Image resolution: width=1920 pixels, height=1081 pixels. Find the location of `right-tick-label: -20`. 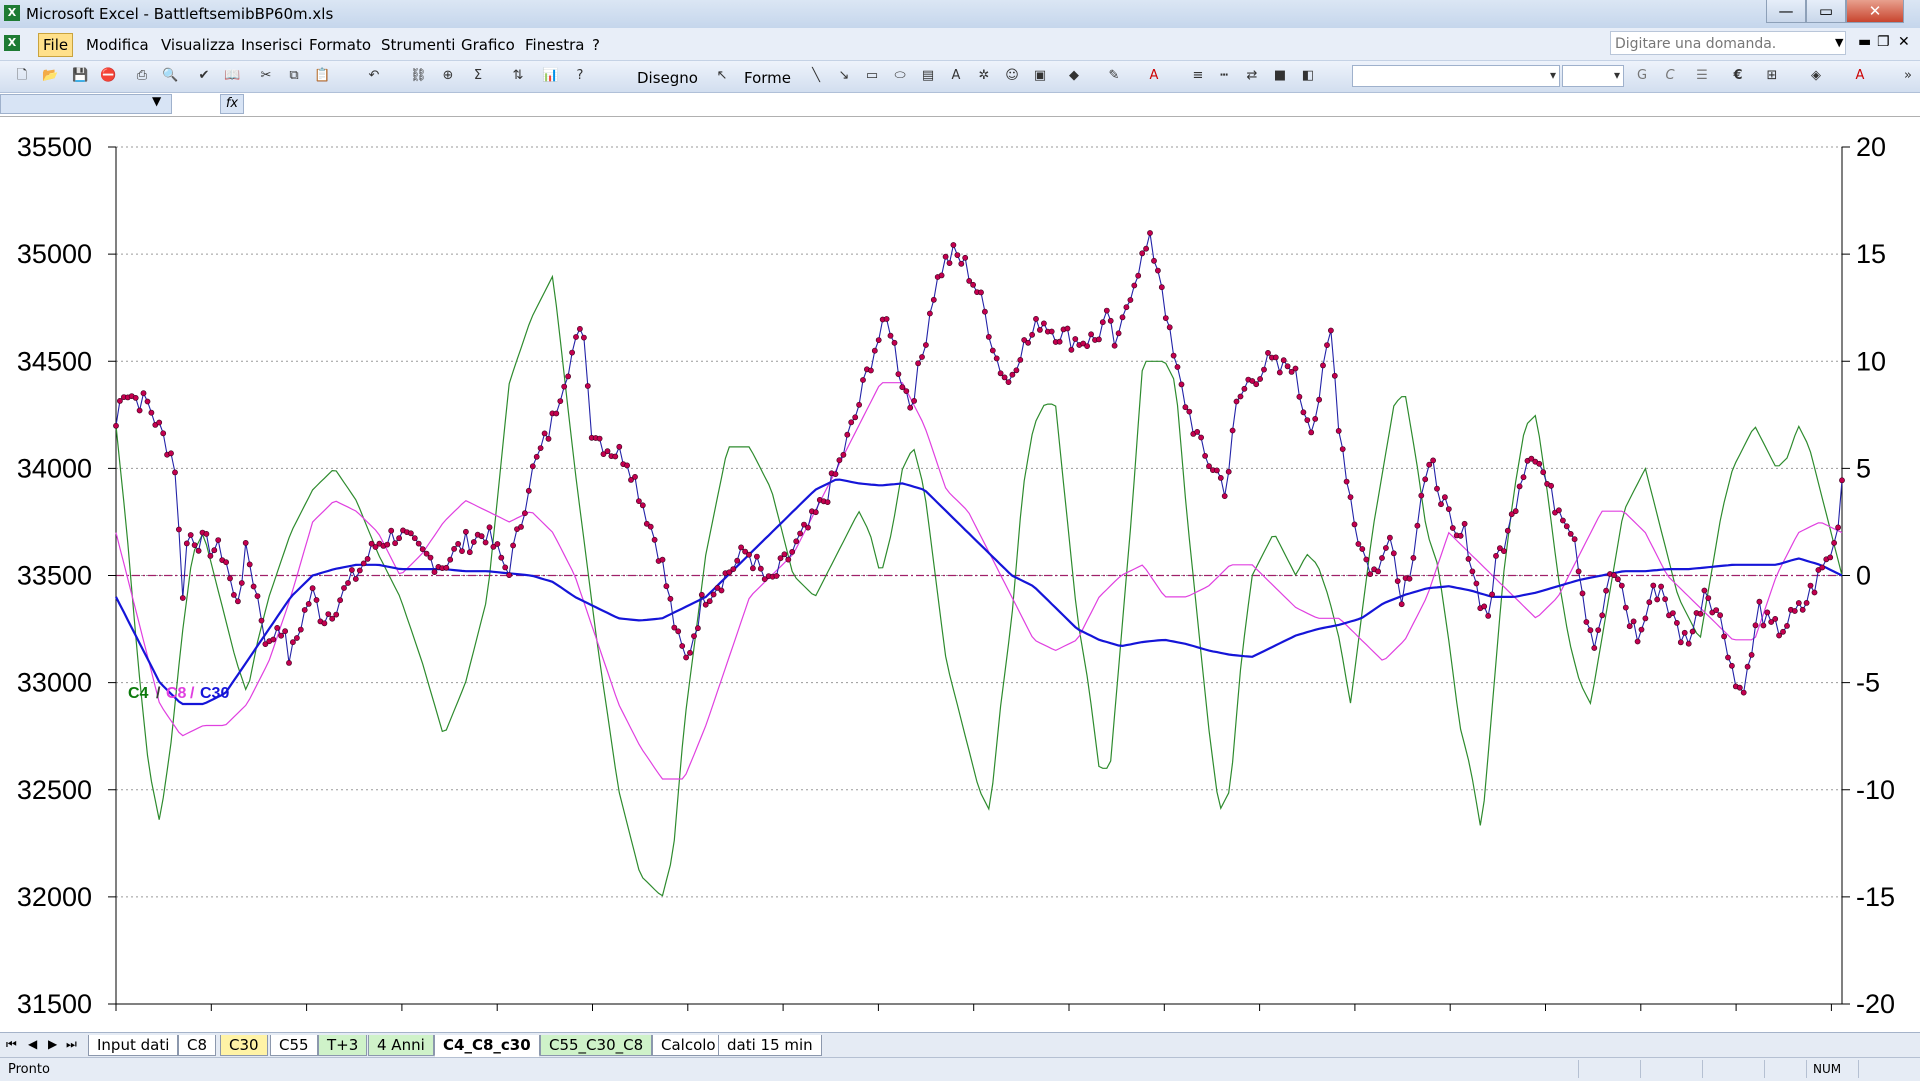

right-tick-label: -20 is located at coordinates (1875, 1004).